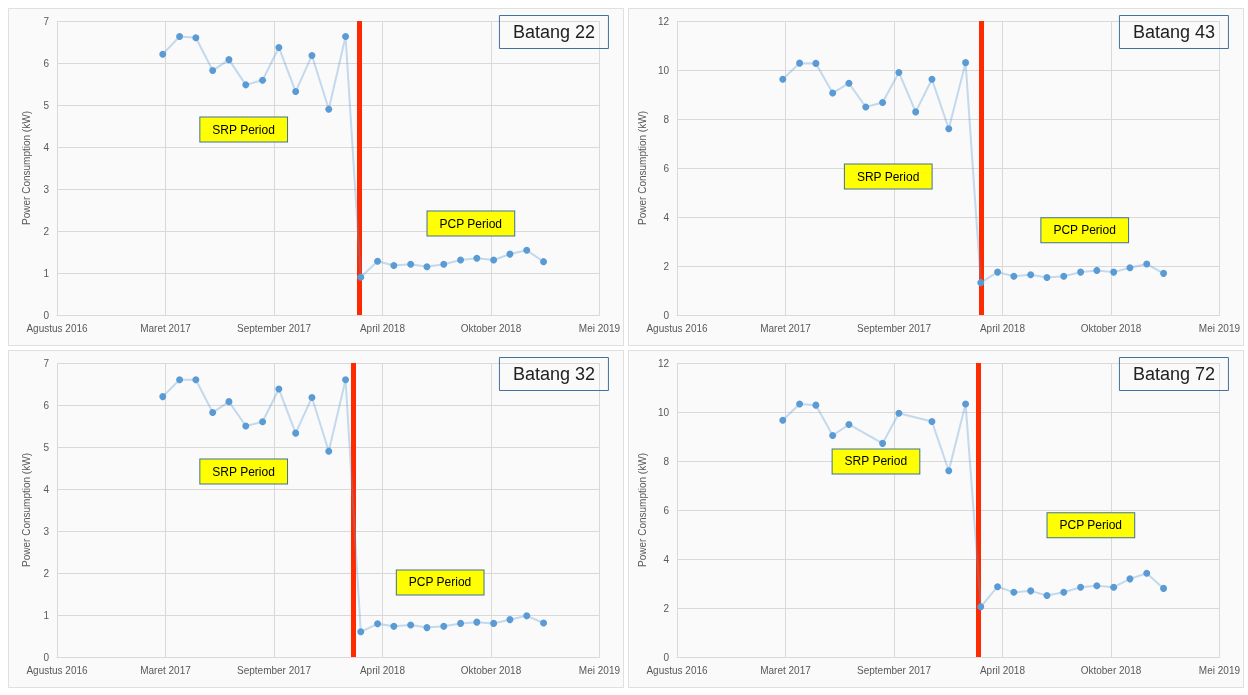 This screenshot has height=695, width=1248. I want to click on chart-title: Batang 72, so click(1174, 374).